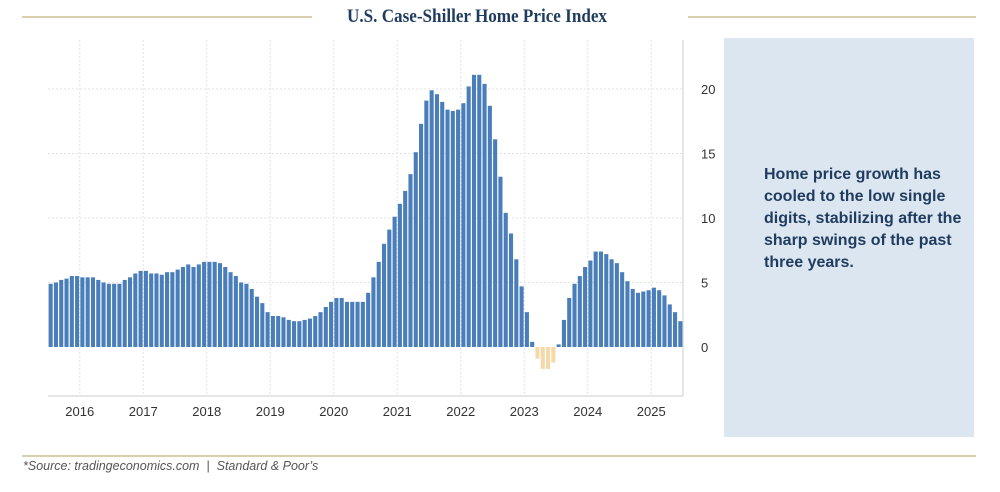  Describe the element at coordinates (704, 347) in the screenshot. I see `y-tick-label: 0` at that location.